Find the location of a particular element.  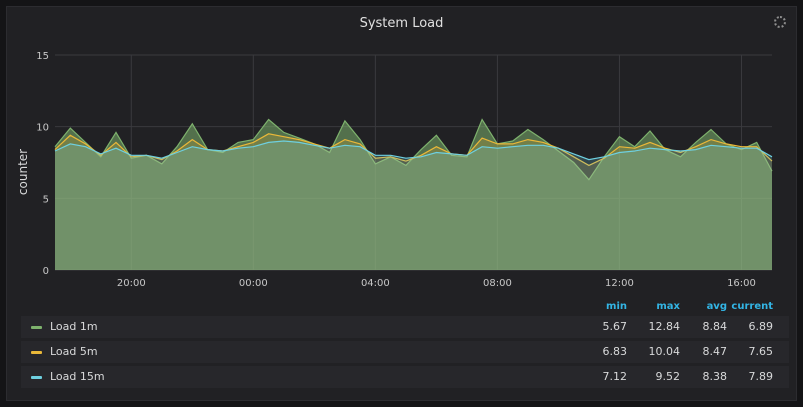

legend-min: 7.12 is located at coordinates (615, 376).